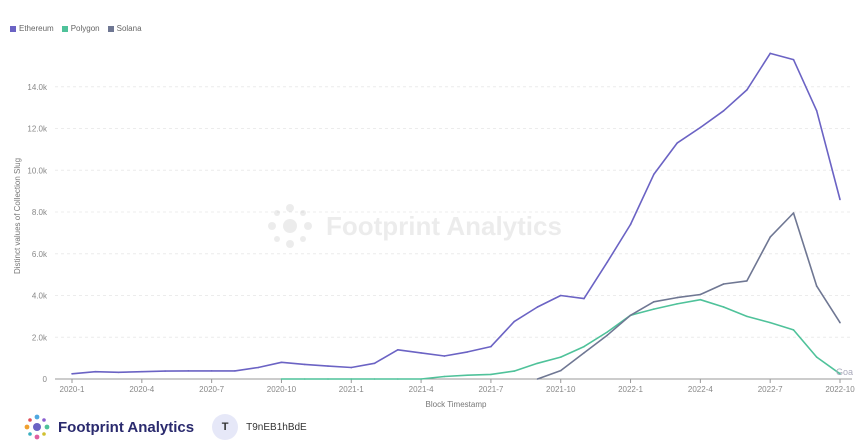  I want to click on x-tick-label: 2020-4, so click(141, 389).